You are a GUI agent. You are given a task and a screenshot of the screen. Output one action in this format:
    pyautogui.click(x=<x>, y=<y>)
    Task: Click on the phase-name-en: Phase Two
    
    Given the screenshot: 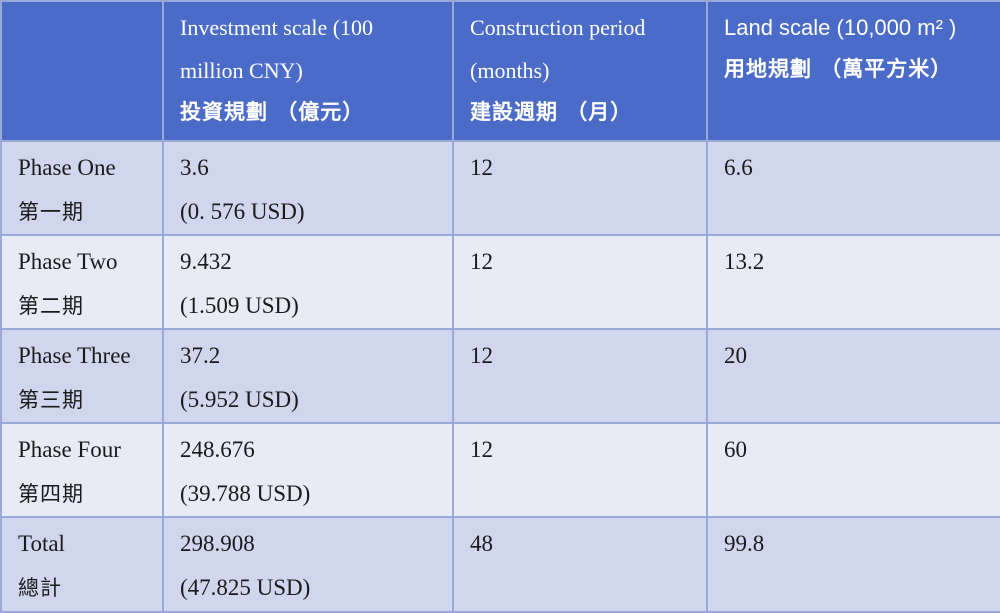 What is the action you would take?
    pyautogui.click(x=68, y=261)
    